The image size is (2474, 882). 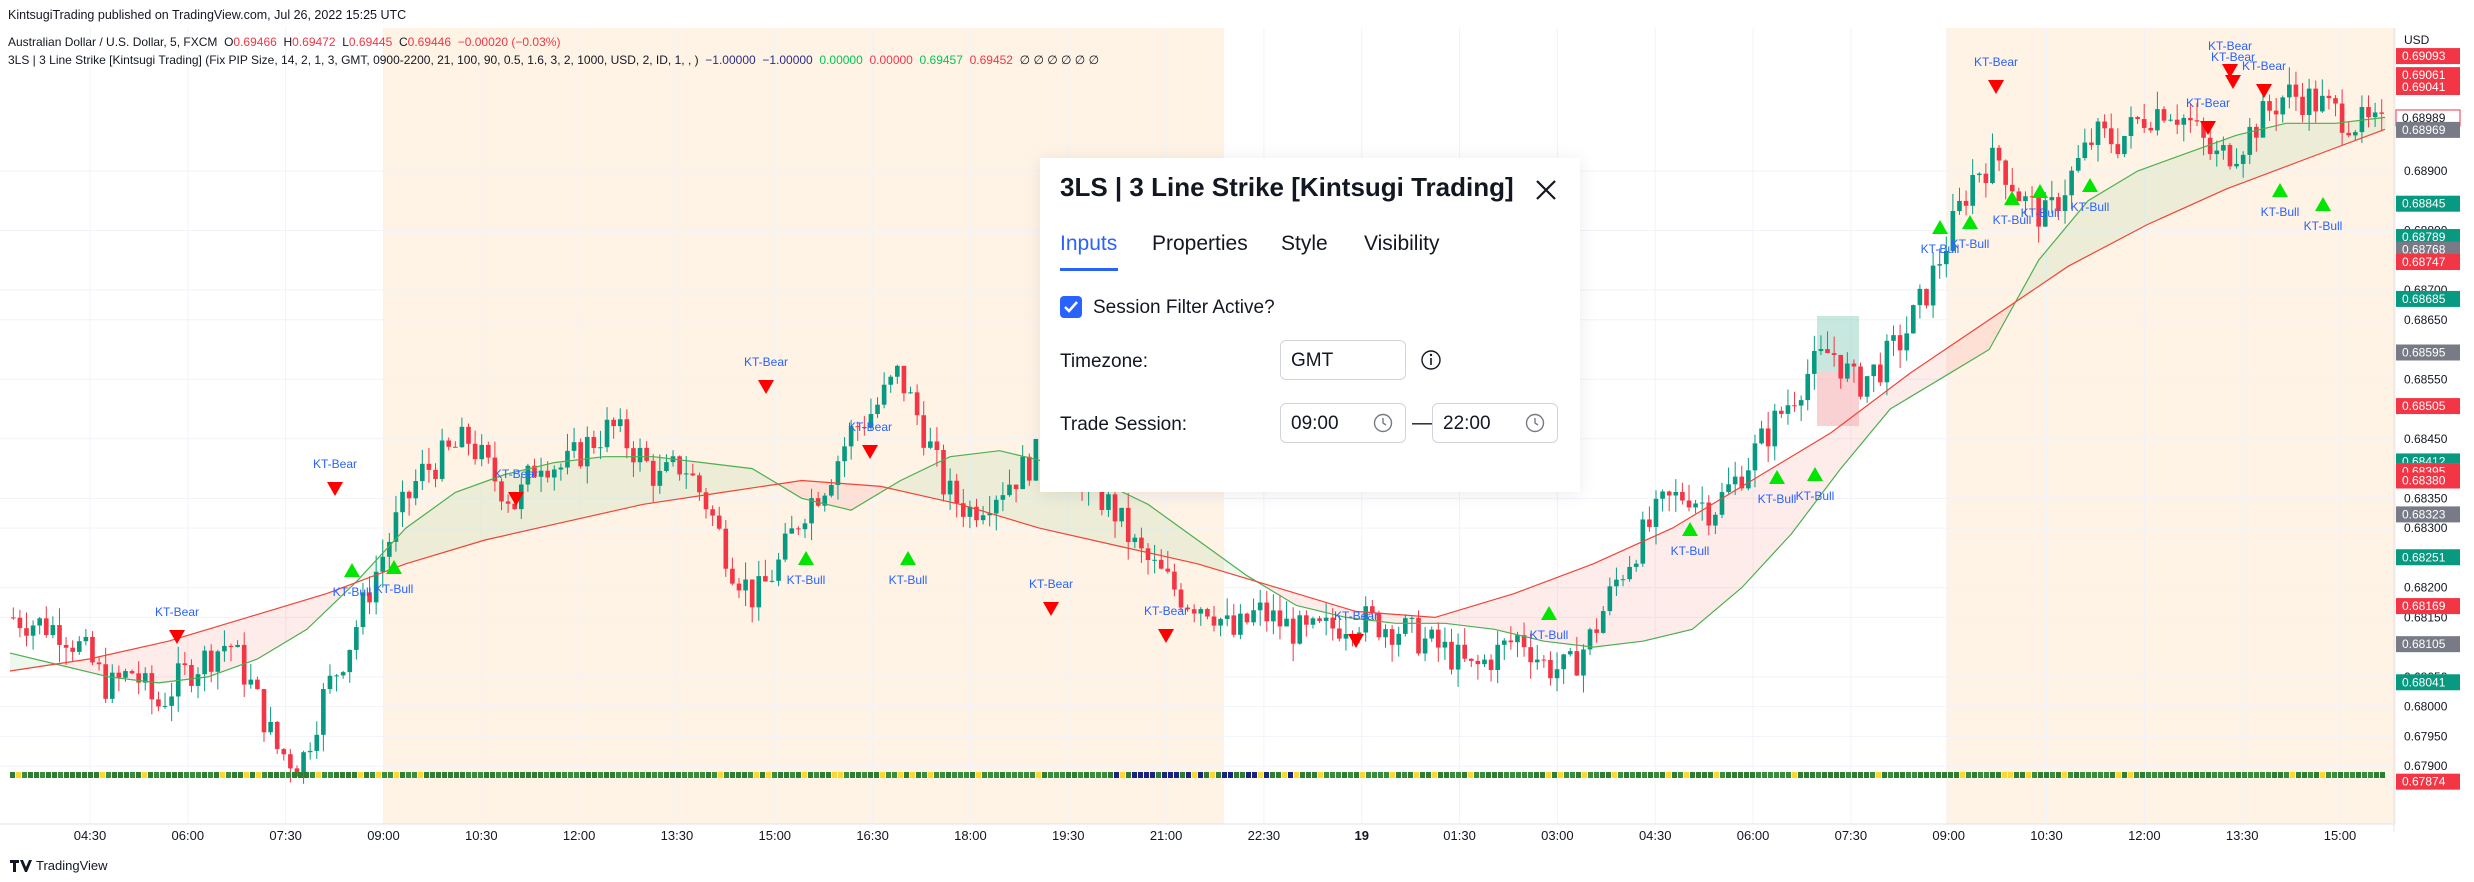 What do you see at coordinates (1495, 423) in the screenshot?
I see `session-end-input: 22:00` at bounding box center [1495, 423].